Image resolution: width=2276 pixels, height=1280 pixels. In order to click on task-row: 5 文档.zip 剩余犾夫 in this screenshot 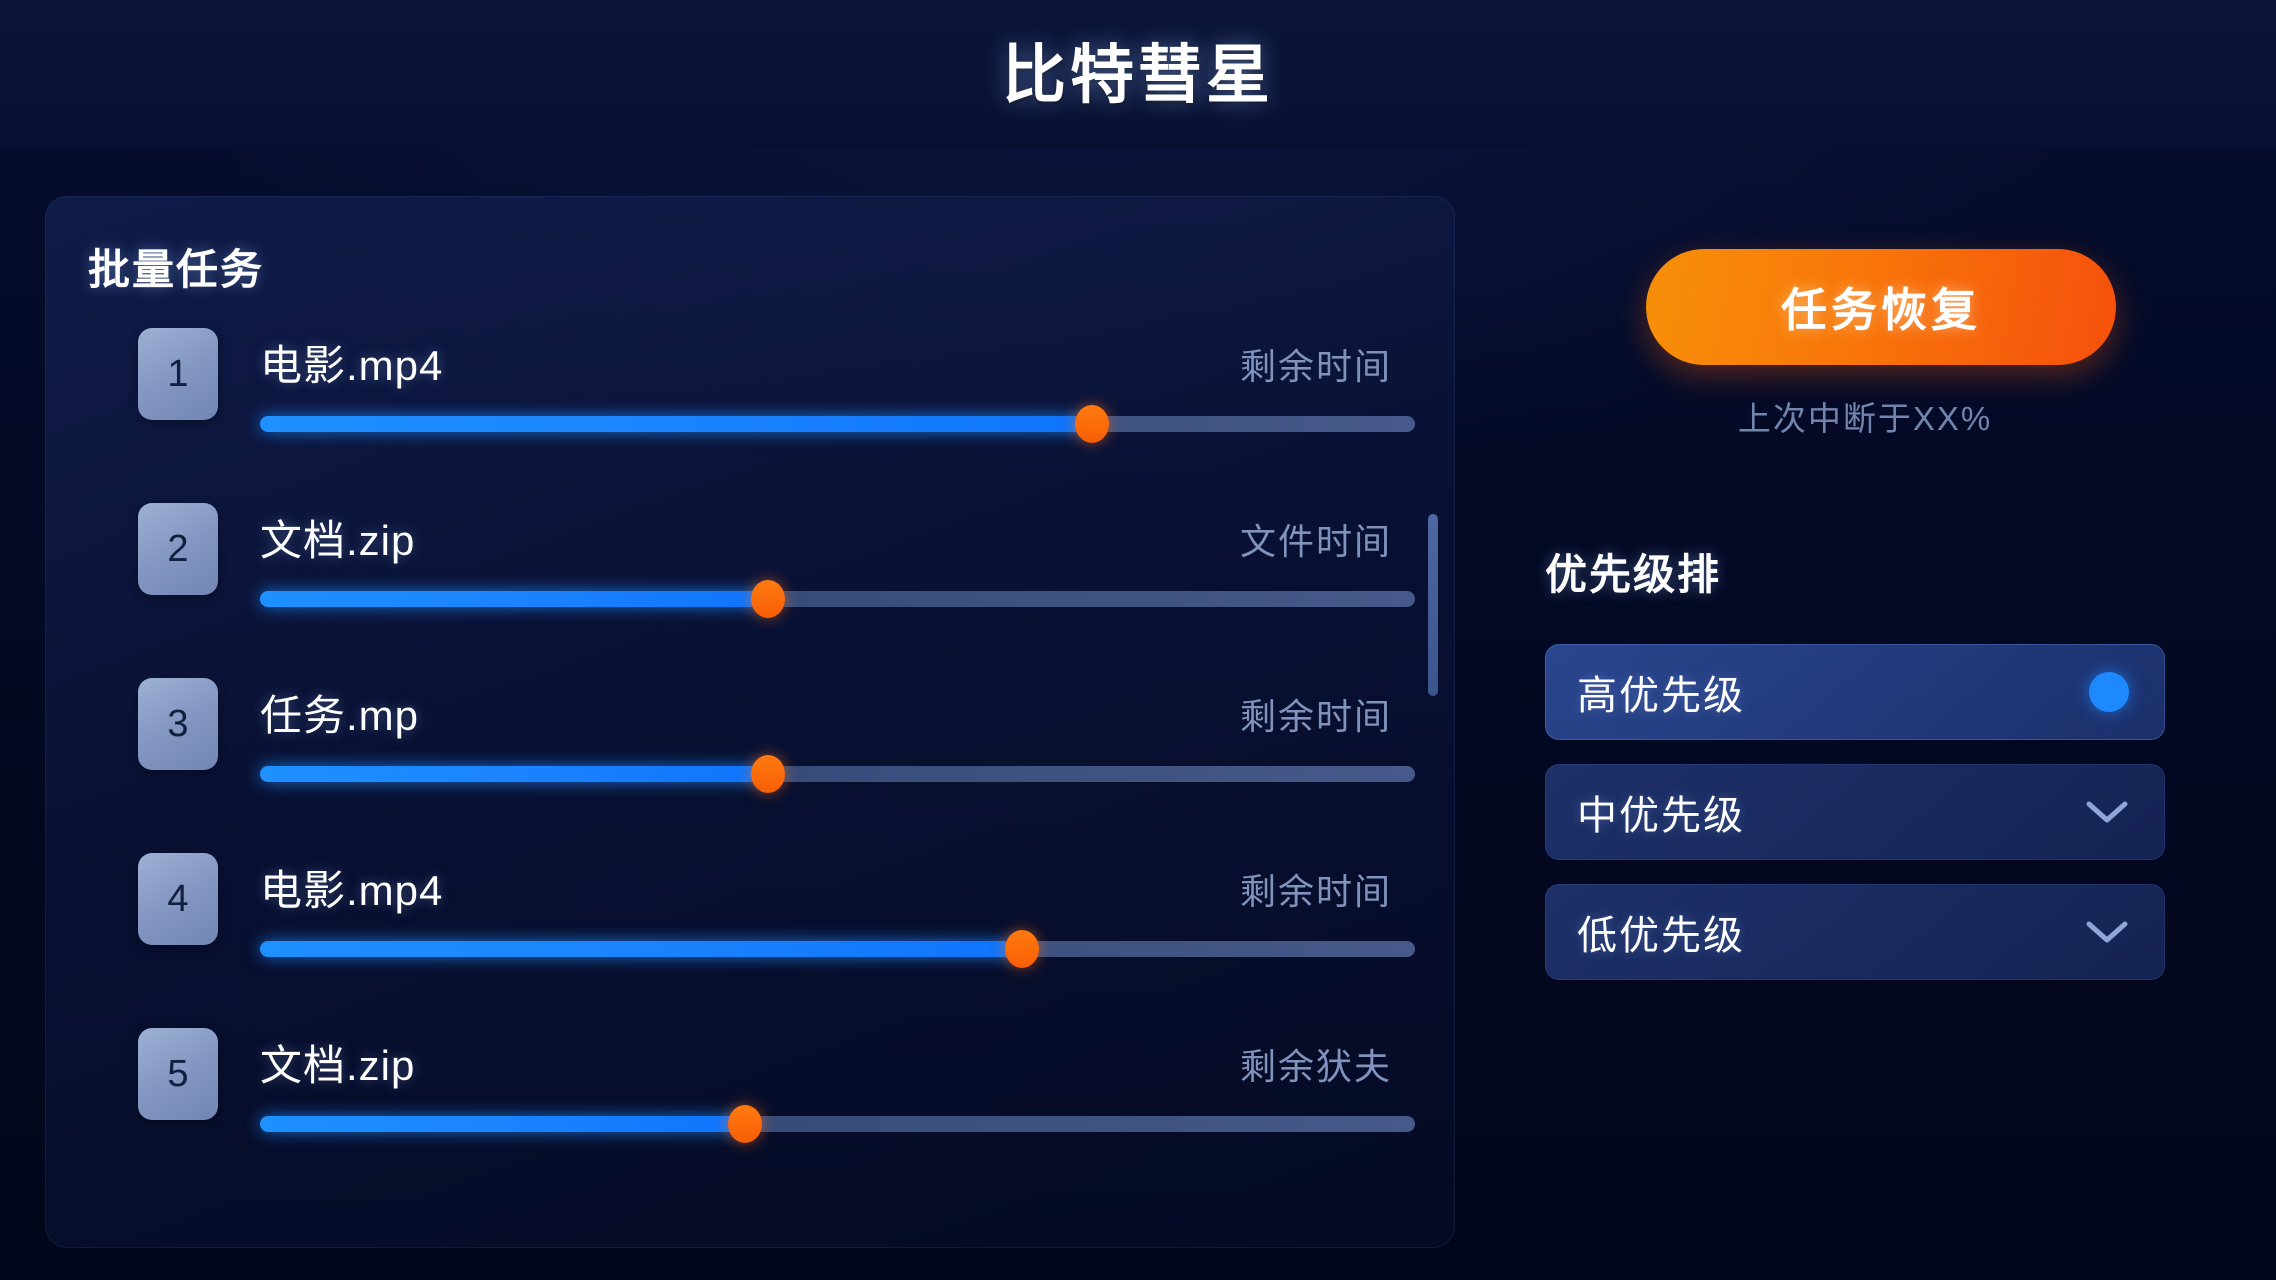, I will do `click(750, 1101)`.